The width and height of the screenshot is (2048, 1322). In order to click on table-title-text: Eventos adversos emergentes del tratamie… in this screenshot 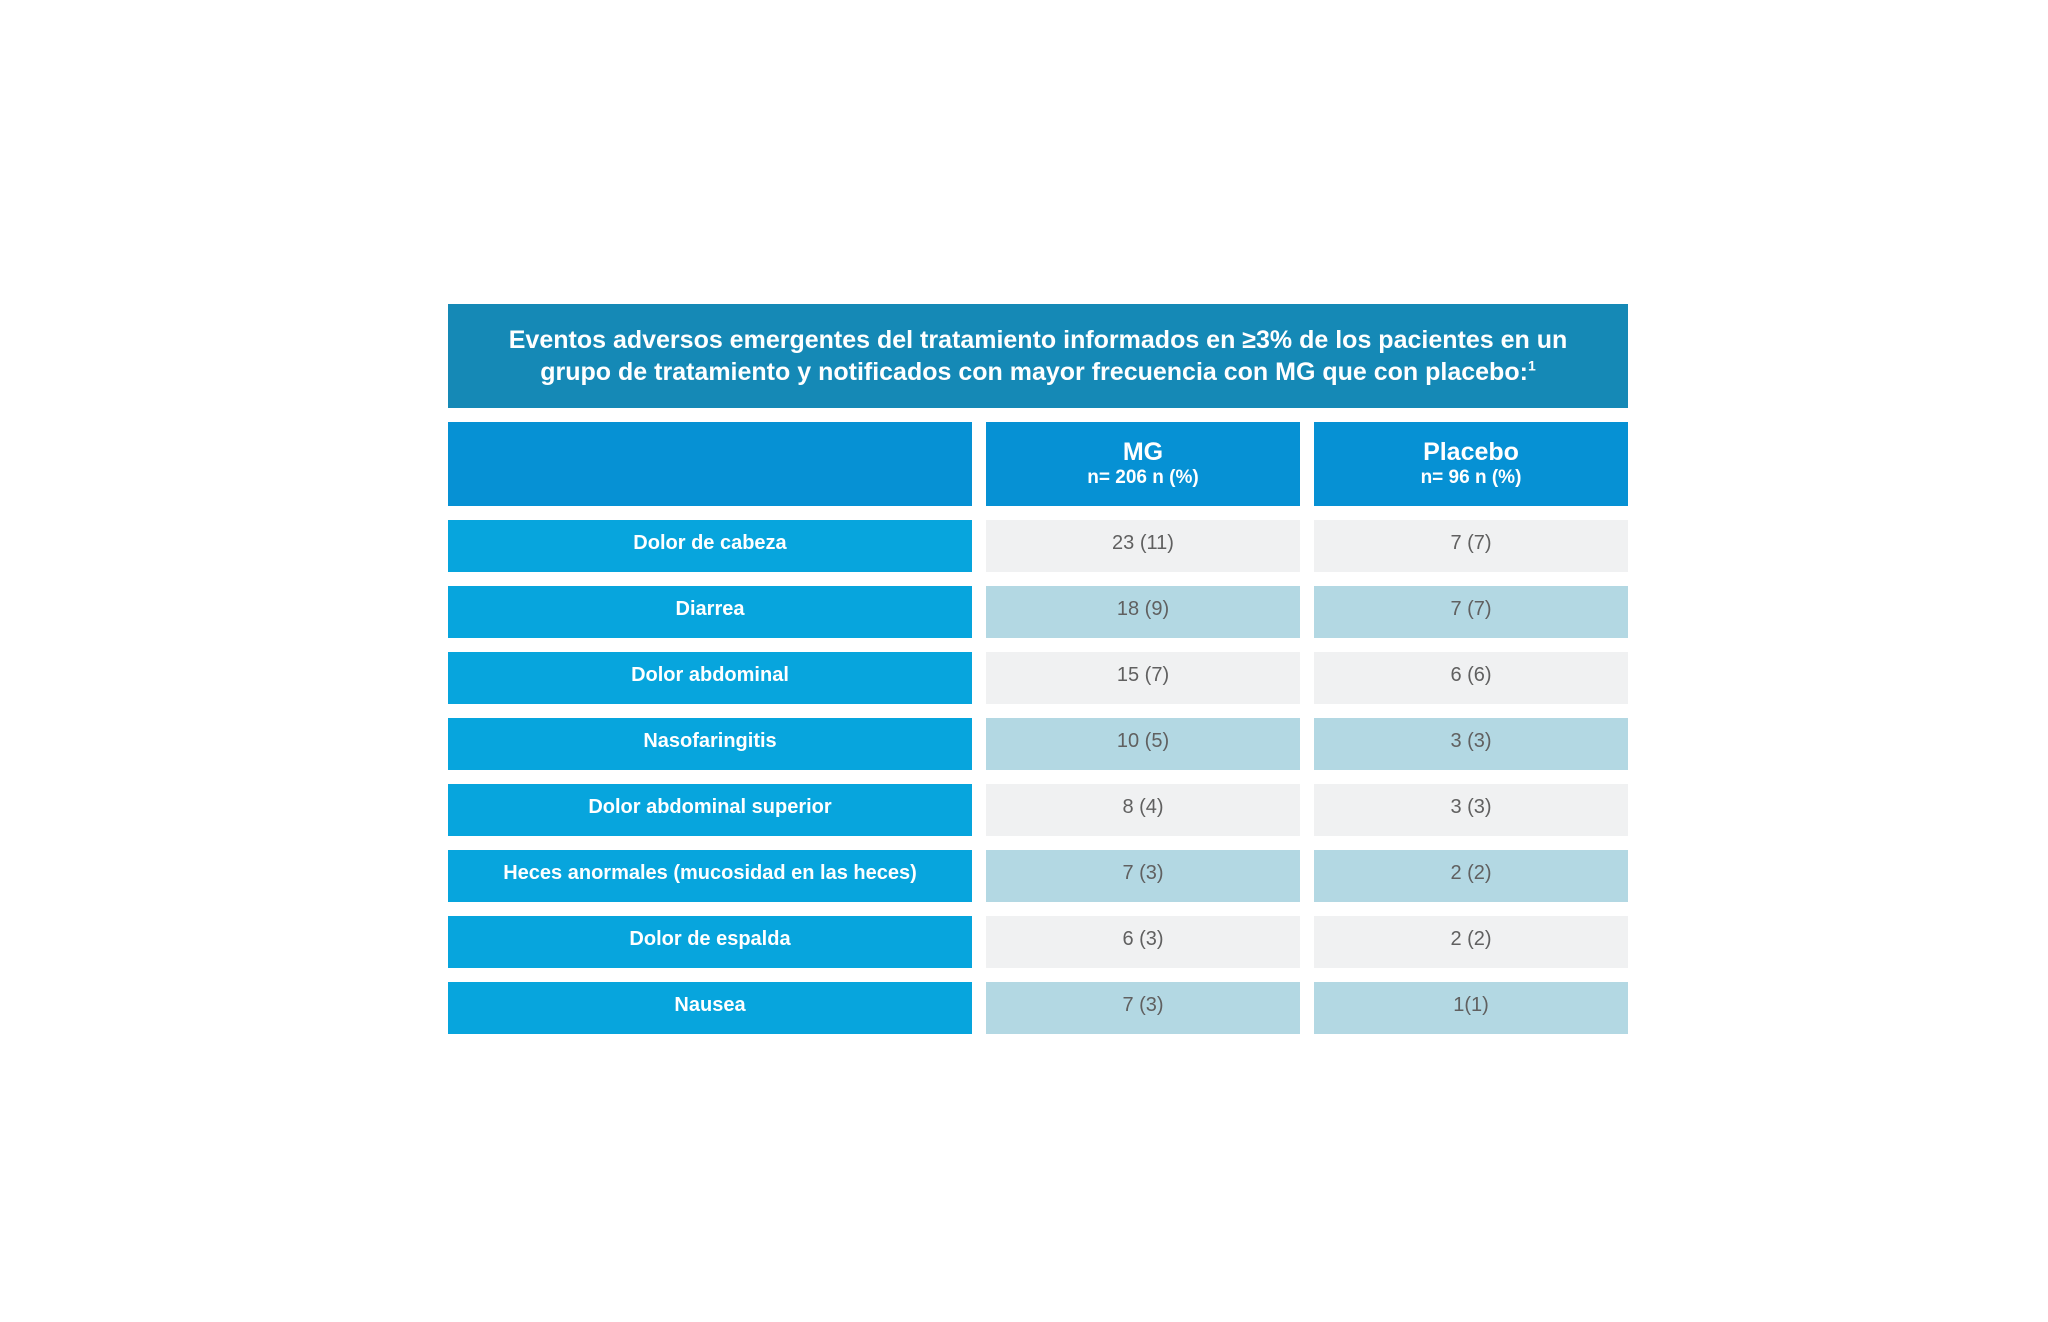, I will do `click(1038, 356)`.